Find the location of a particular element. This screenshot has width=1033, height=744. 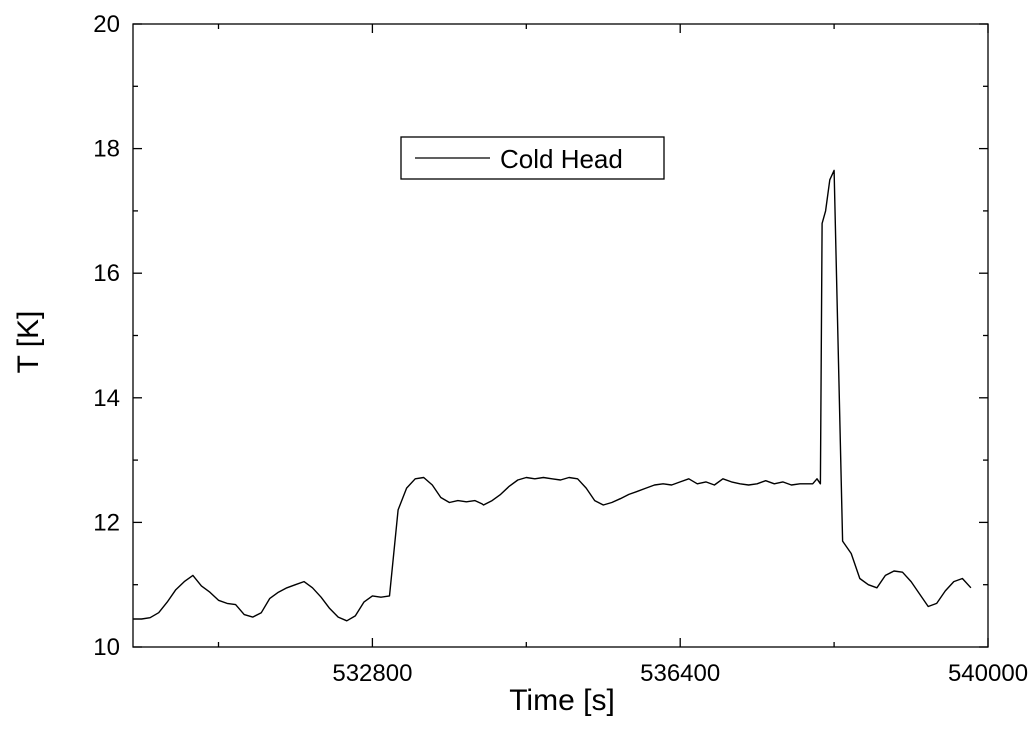

legend-label-cold-head: Cold Head is located at coordinates (561, 159).